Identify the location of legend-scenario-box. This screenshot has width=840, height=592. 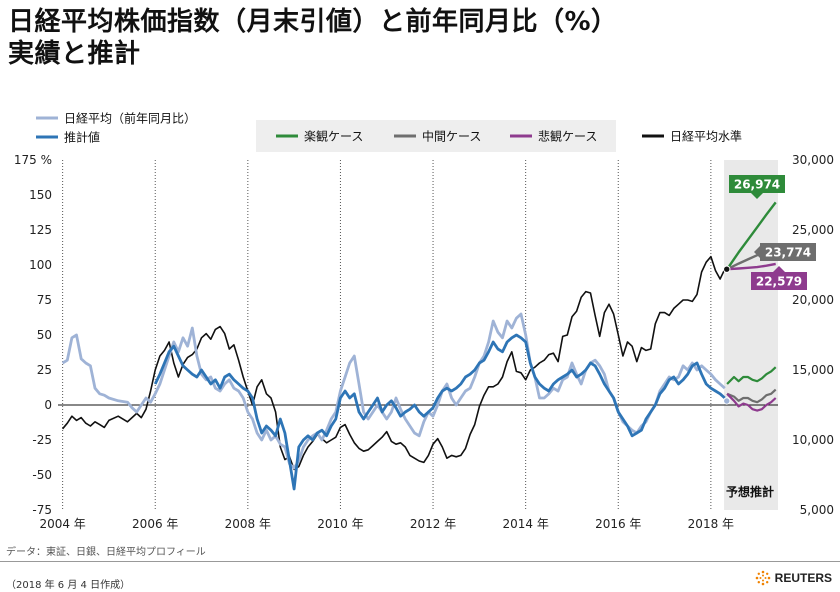
(436, 136).